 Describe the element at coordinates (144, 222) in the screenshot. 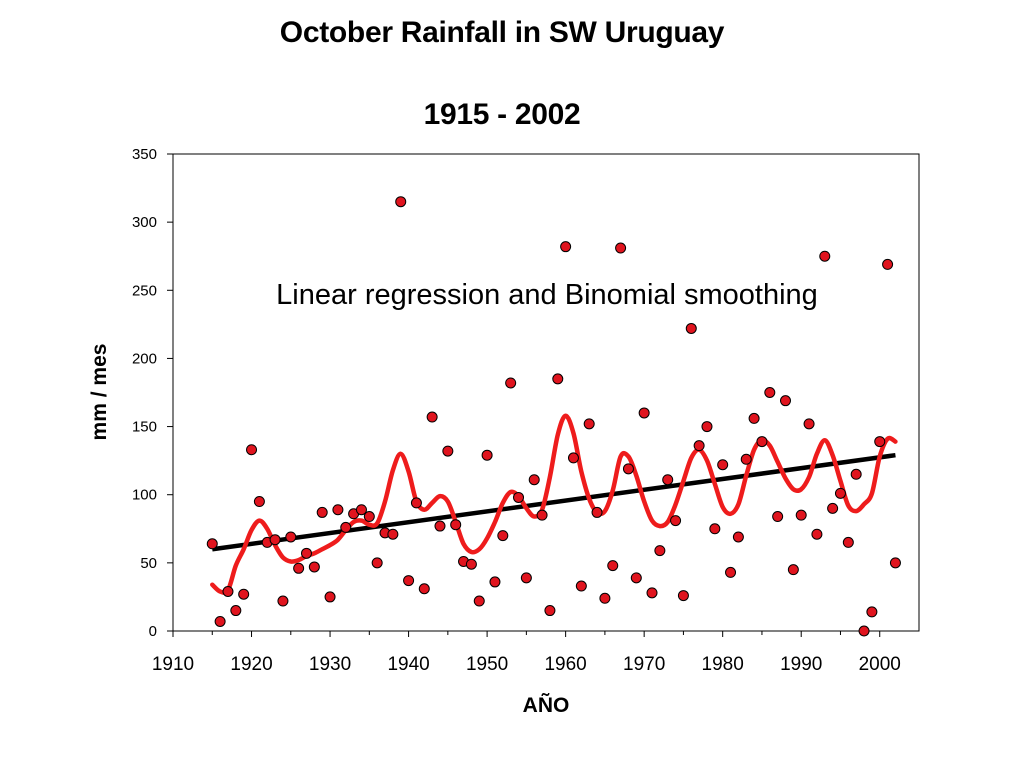

I see `y-tick-label: 300` at that location.